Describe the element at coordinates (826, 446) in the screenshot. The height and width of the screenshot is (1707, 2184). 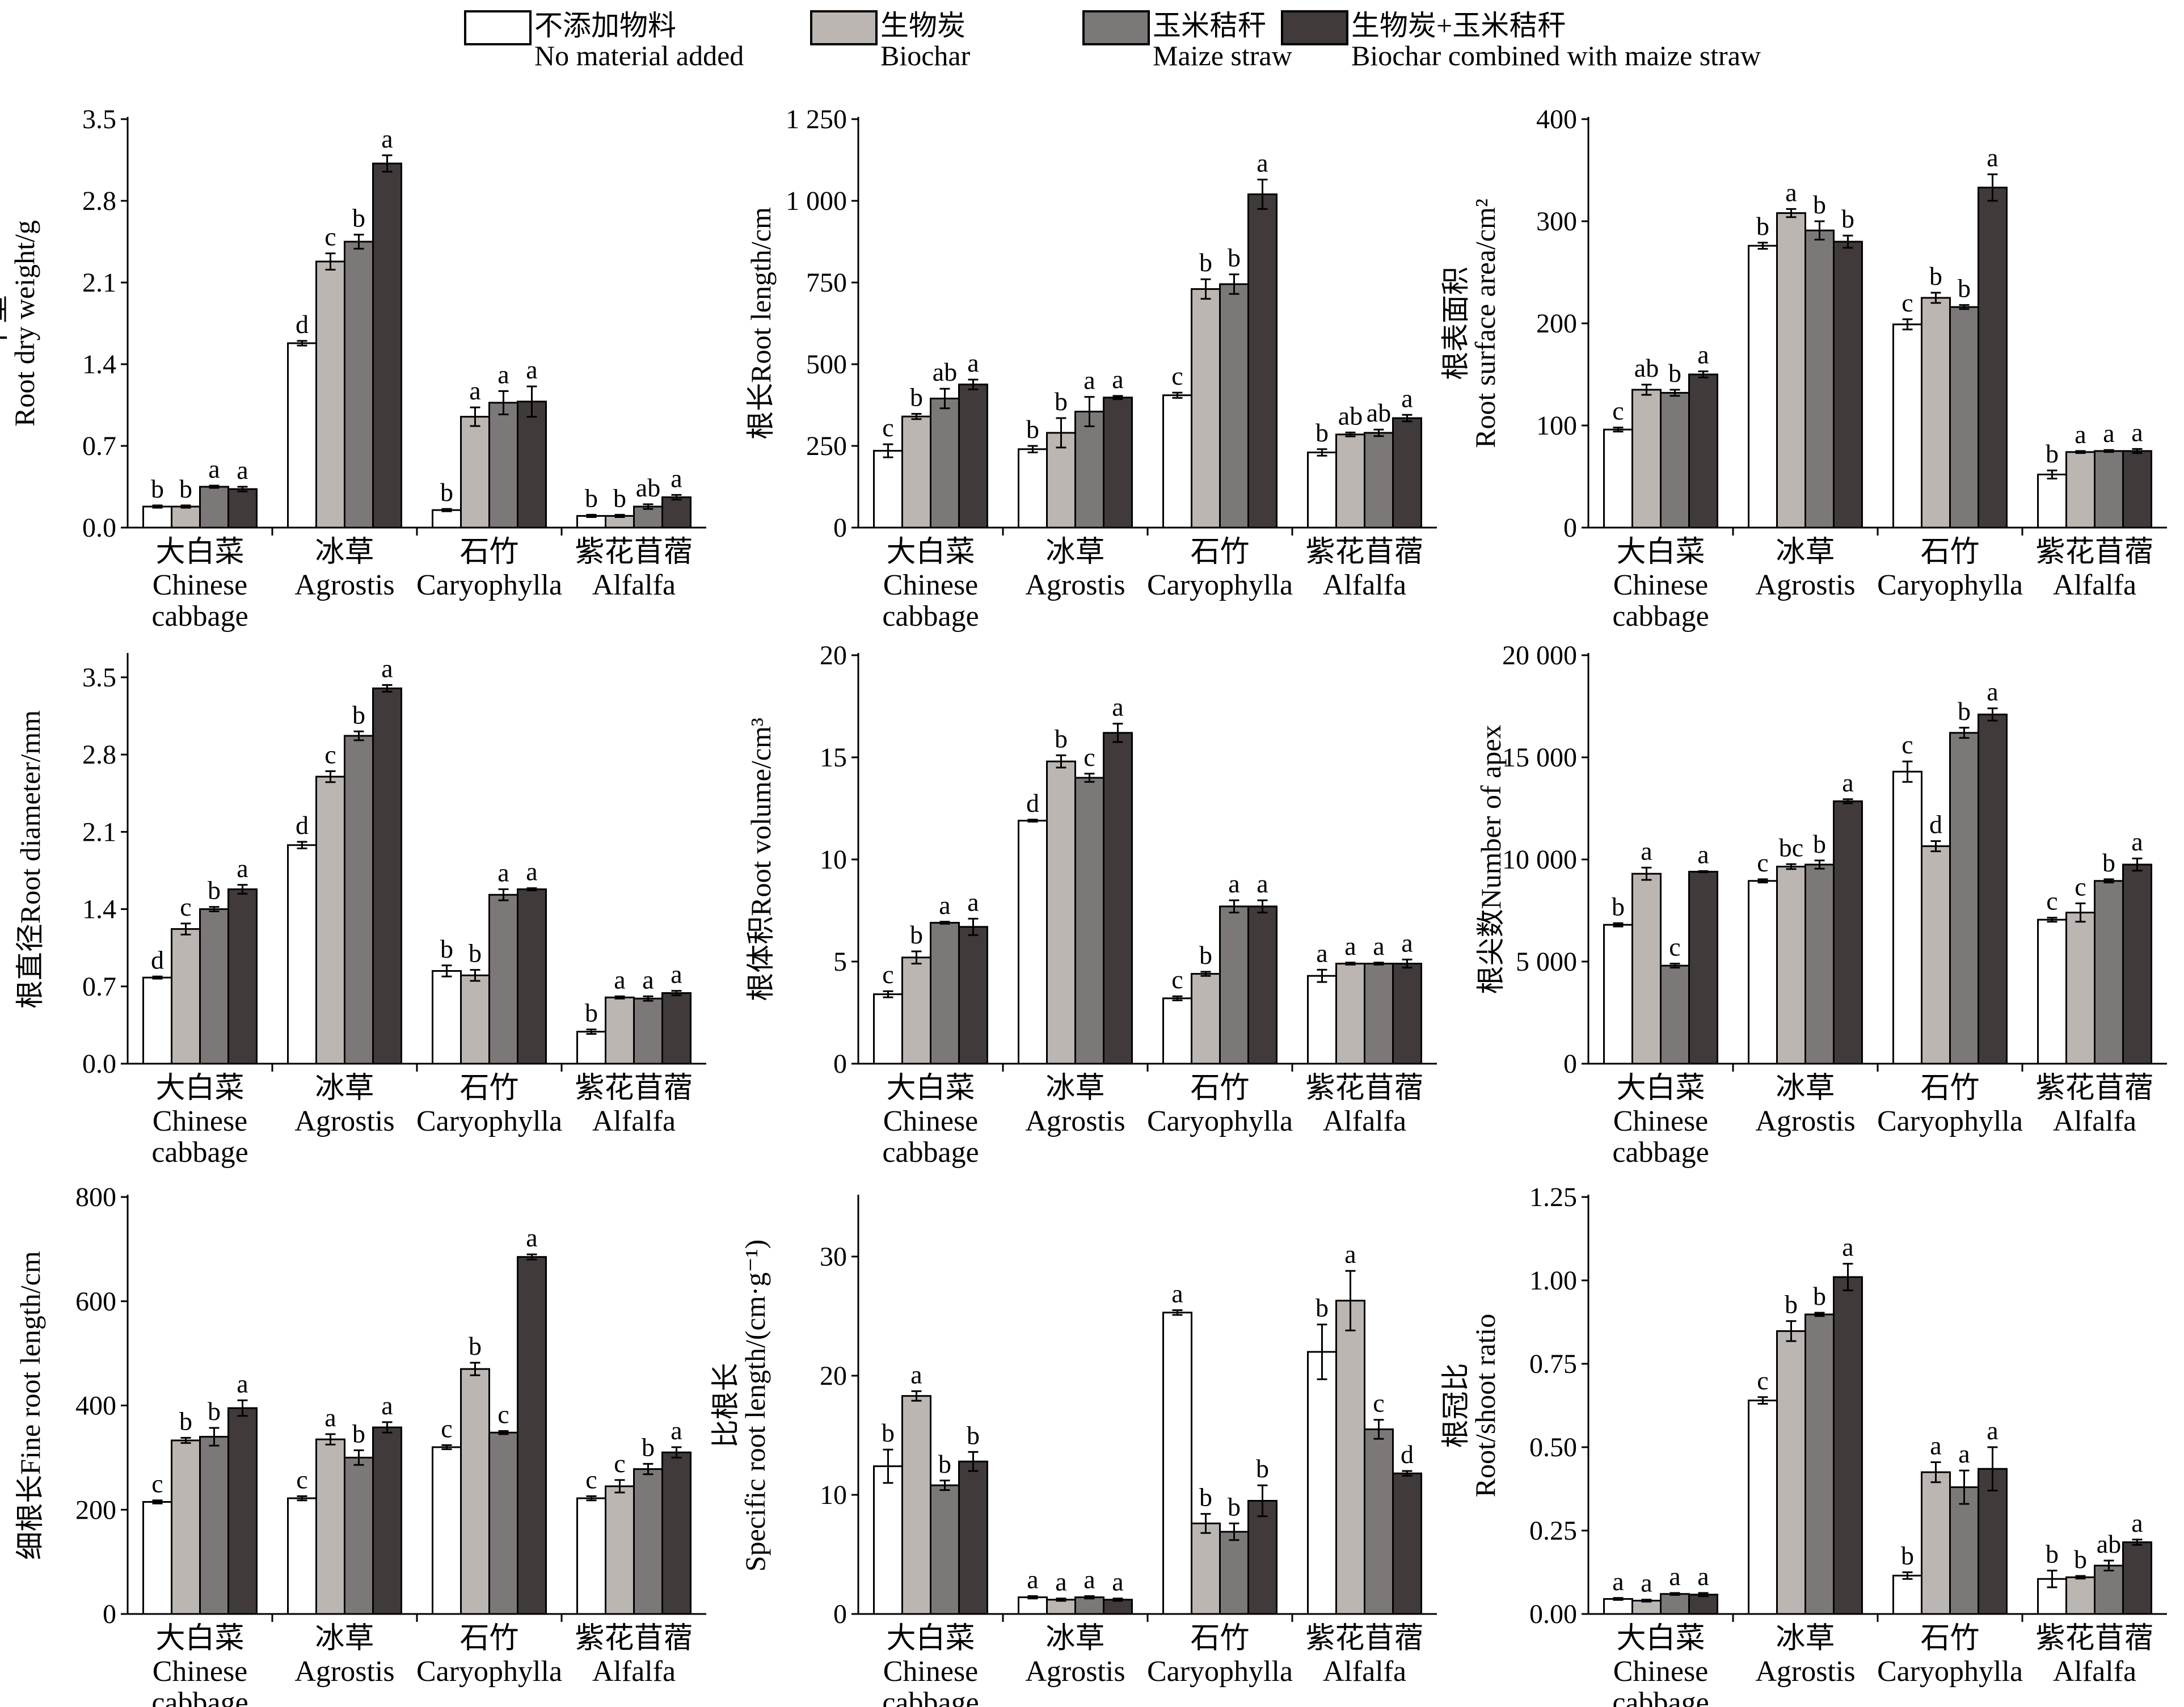
I see `y-tick-label: 250` at that location.